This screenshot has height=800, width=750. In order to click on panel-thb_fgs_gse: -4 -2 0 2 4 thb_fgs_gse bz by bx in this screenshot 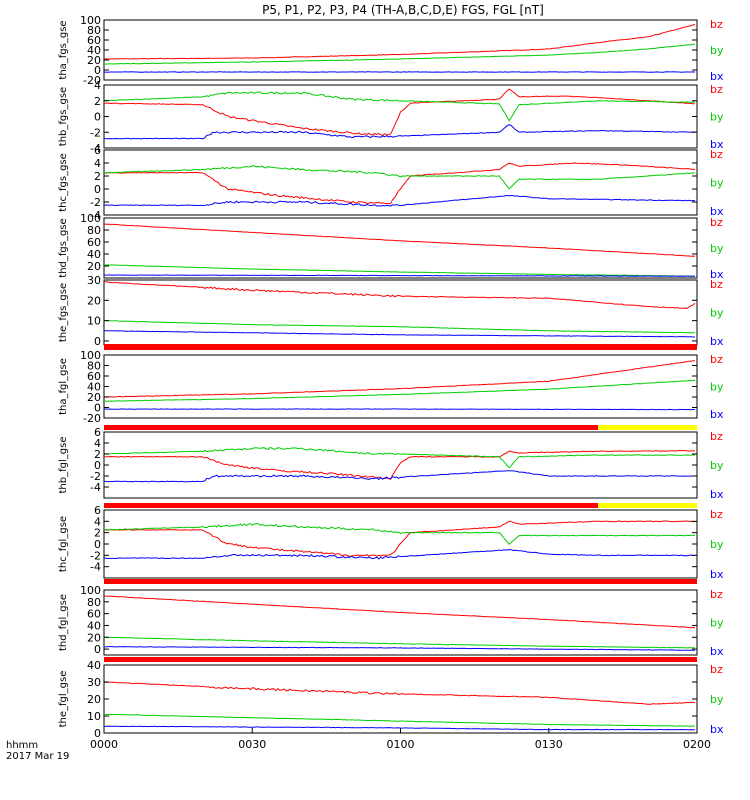, I will do `click(391, 117)`.